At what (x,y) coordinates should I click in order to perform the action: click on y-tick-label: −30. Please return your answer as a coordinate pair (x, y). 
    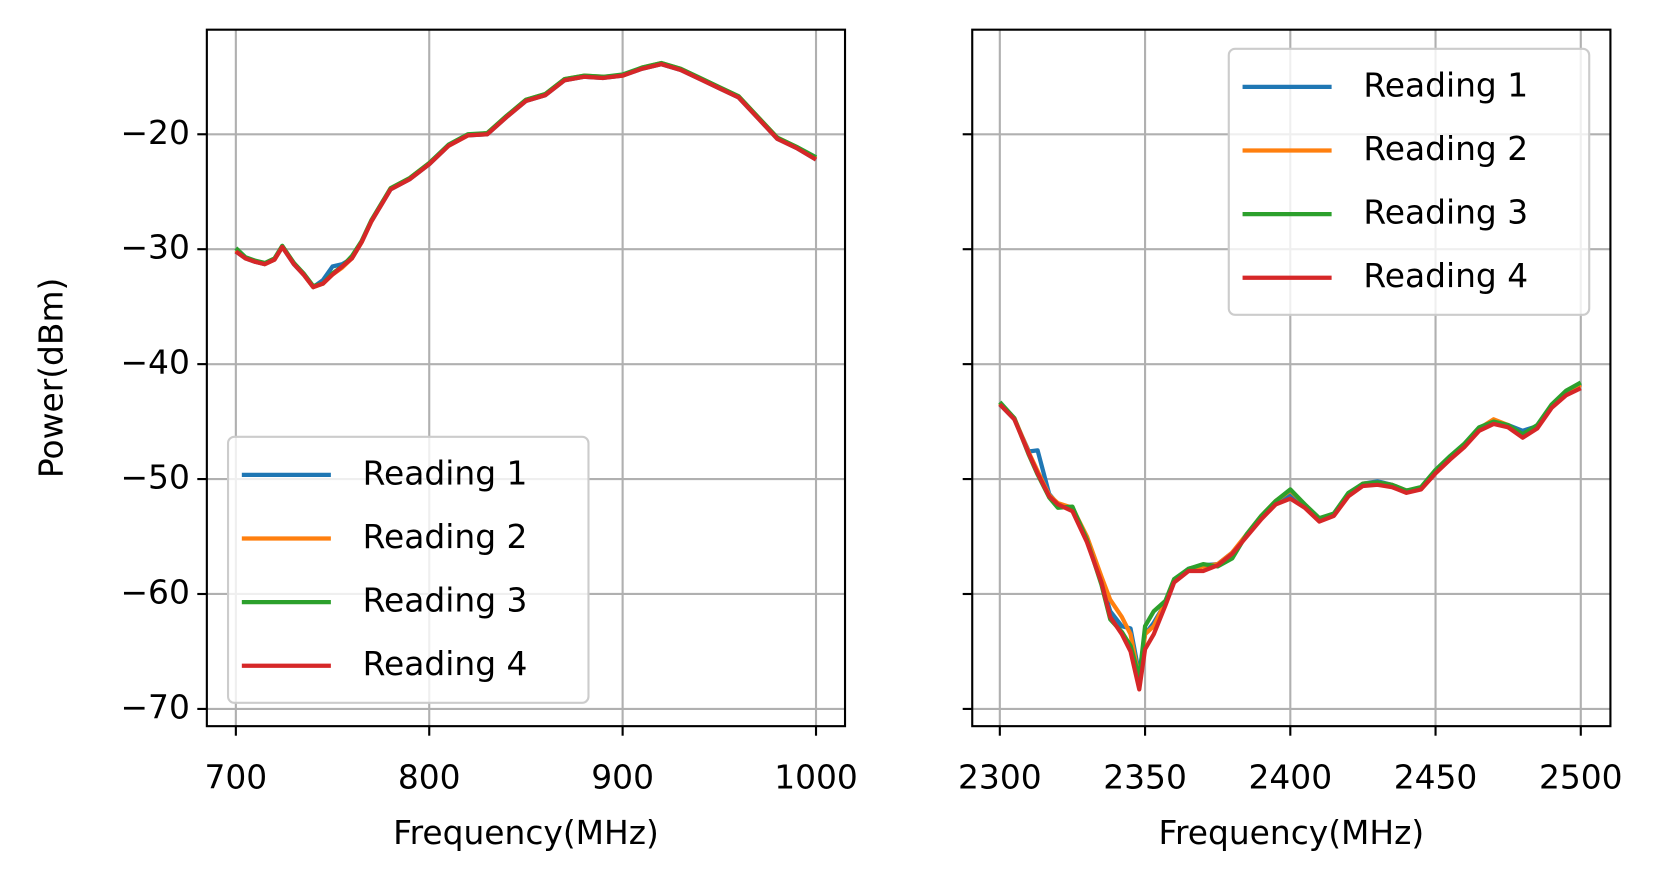
    Looking at the image, I should click on (155, 247).